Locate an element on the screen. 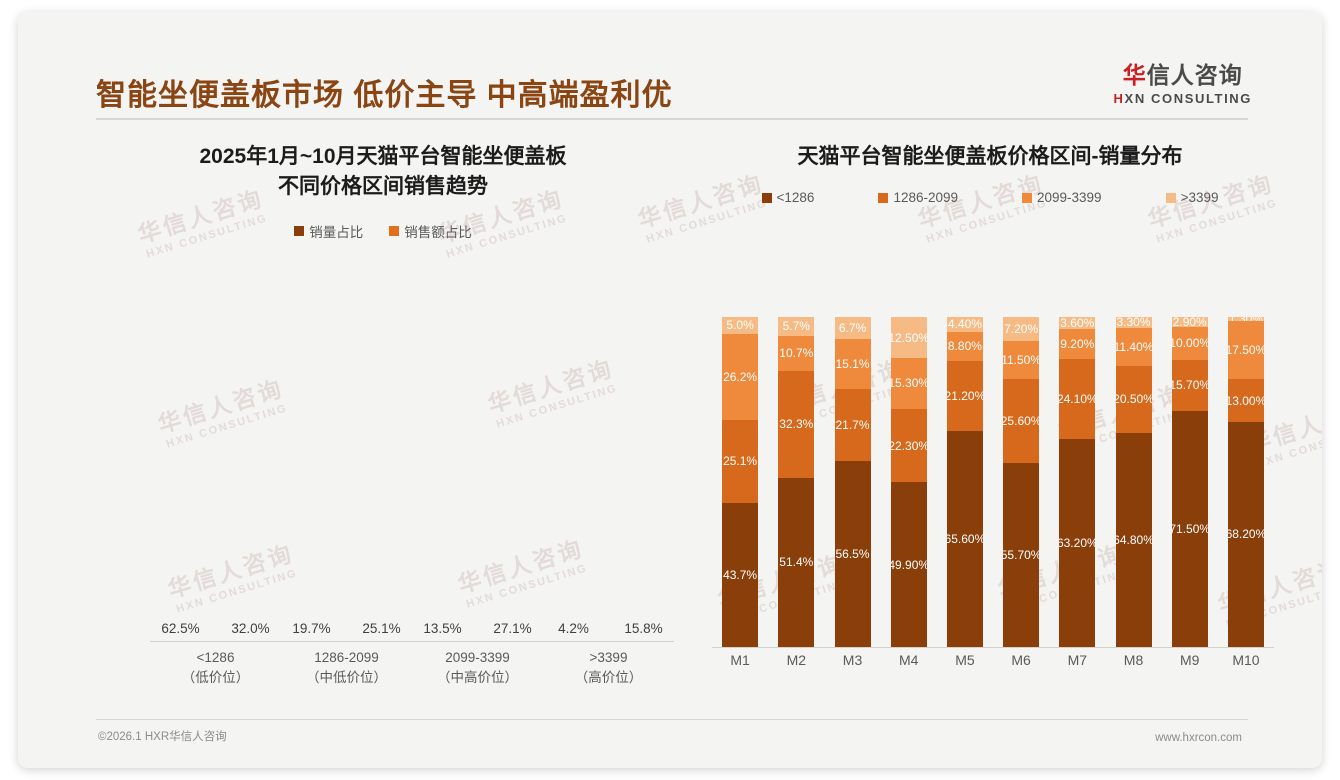 The height and width of the screenshot is (780, 1340). legend-label: >3399 is located at coordinates (1199, 198).